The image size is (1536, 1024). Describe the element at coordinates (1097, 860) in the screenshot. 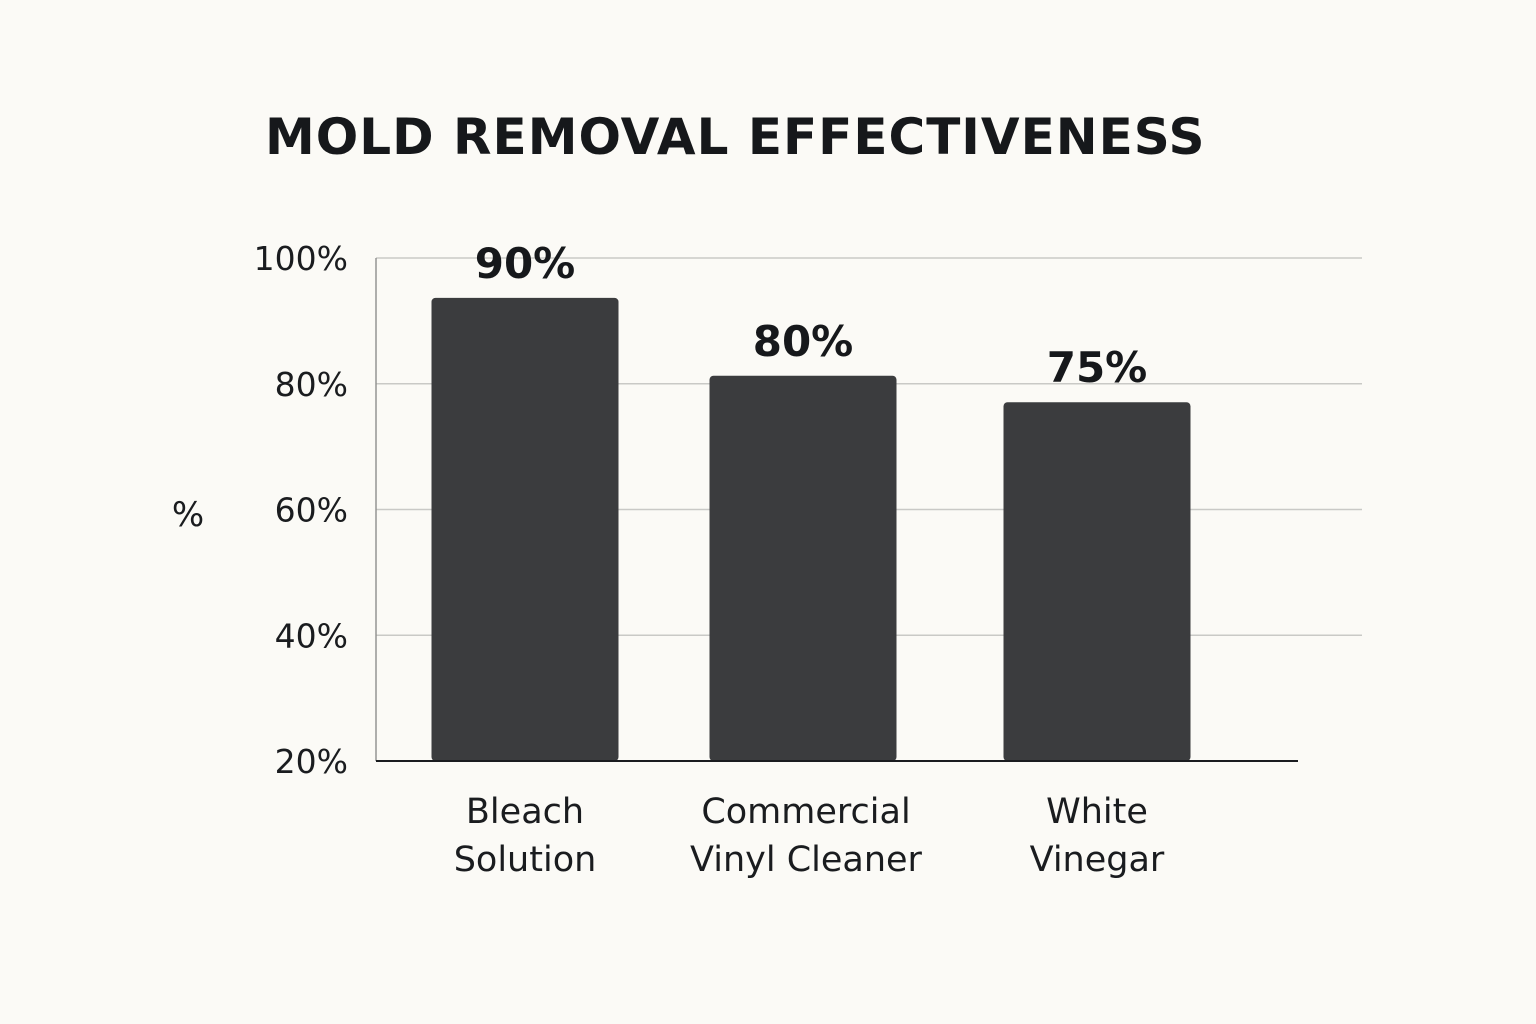

I see `x-tick-label: Vinegar` at that location.